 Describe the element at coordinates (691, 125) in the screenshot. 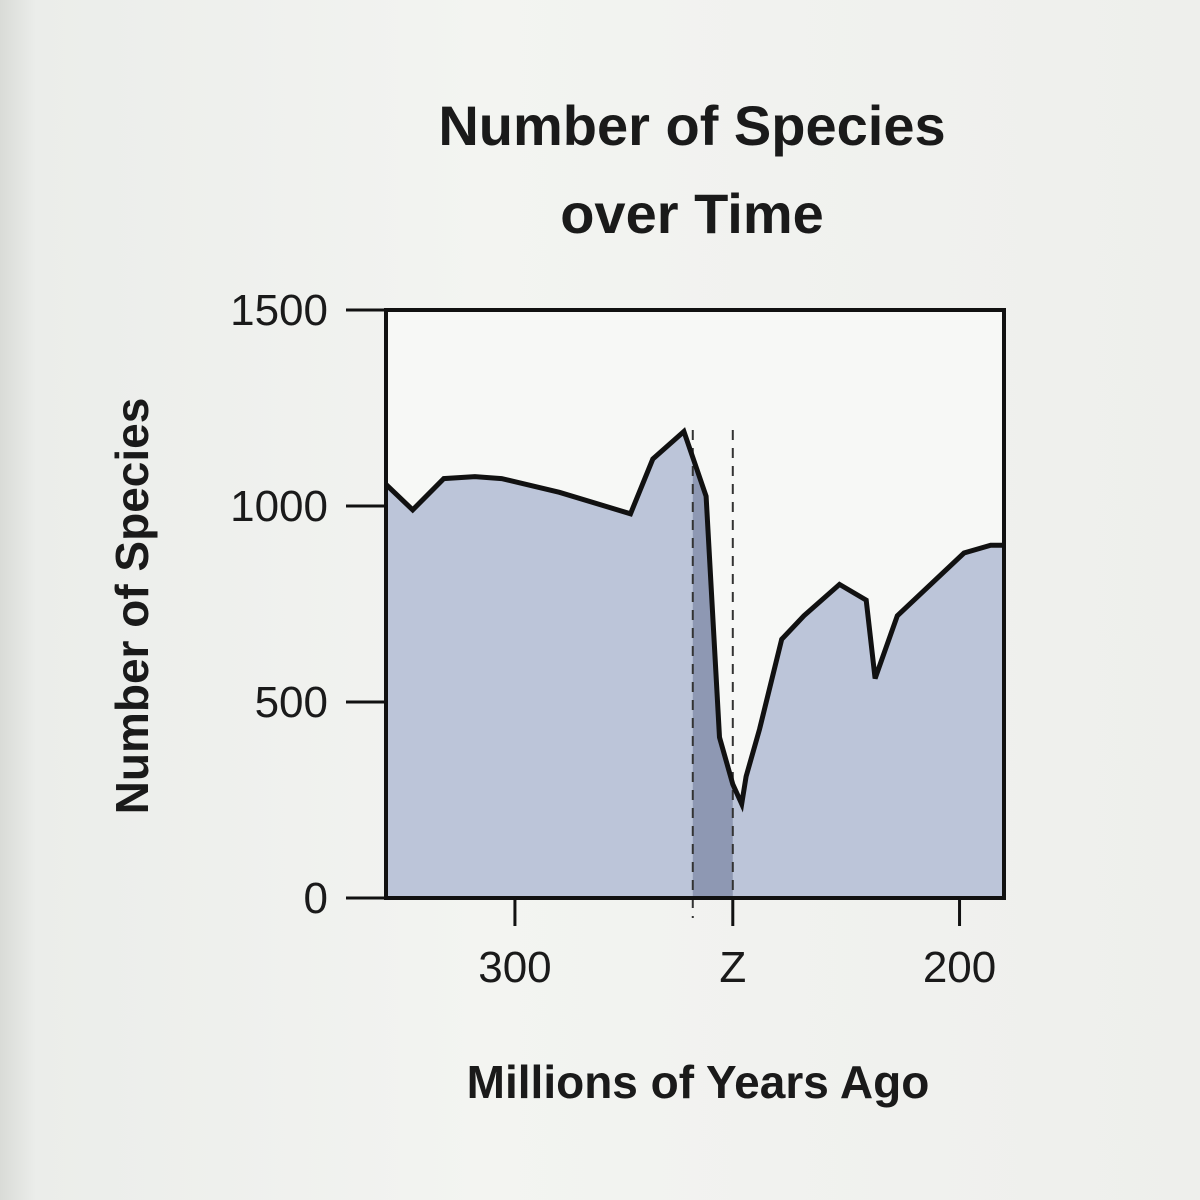

I see `chart-title-line-1: Number of Species` at that location.